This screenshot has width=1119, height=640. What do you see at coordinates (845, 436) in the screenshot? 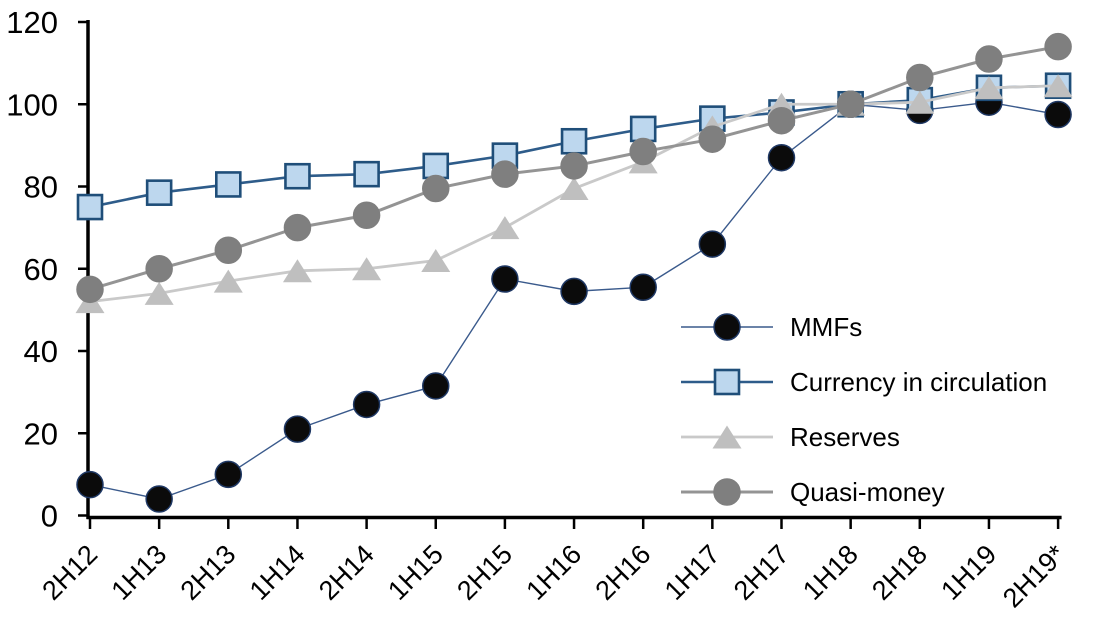
I see `legend-label: Reserves` at bounding box center [845, 436].